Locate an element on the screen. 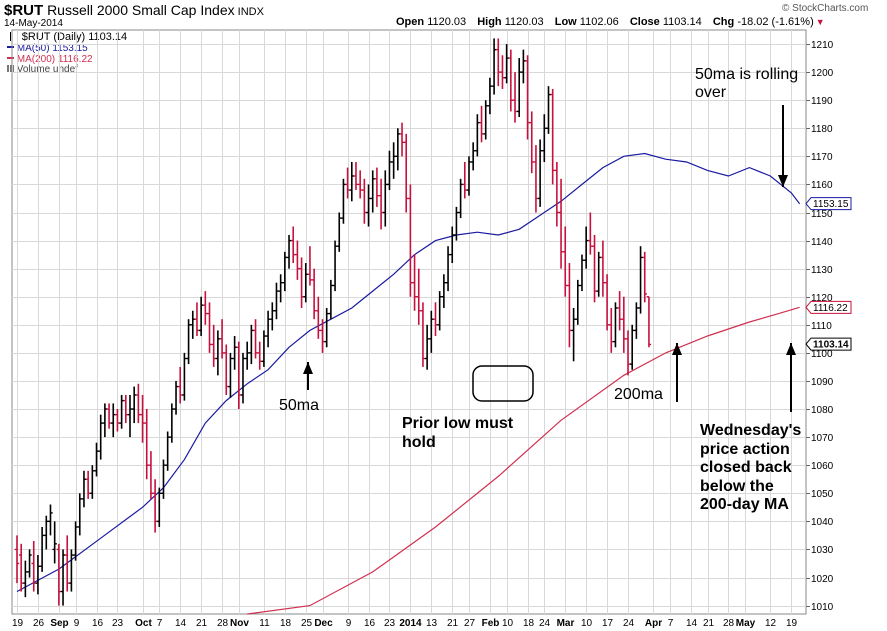  legend-ma200-line-icon is located at coordinates (10, 58).